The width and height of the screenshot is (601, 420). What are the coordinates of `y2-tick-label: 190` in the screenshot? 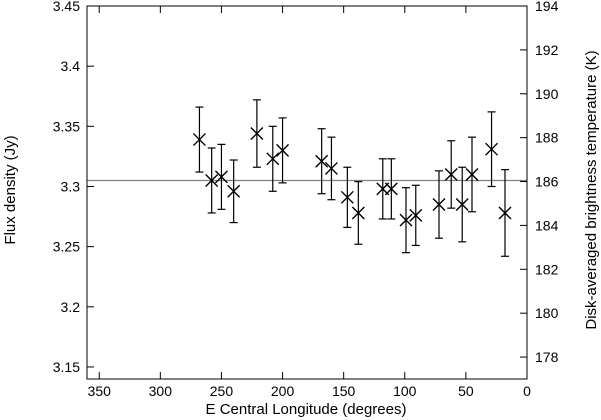 It's located at (547, 94).